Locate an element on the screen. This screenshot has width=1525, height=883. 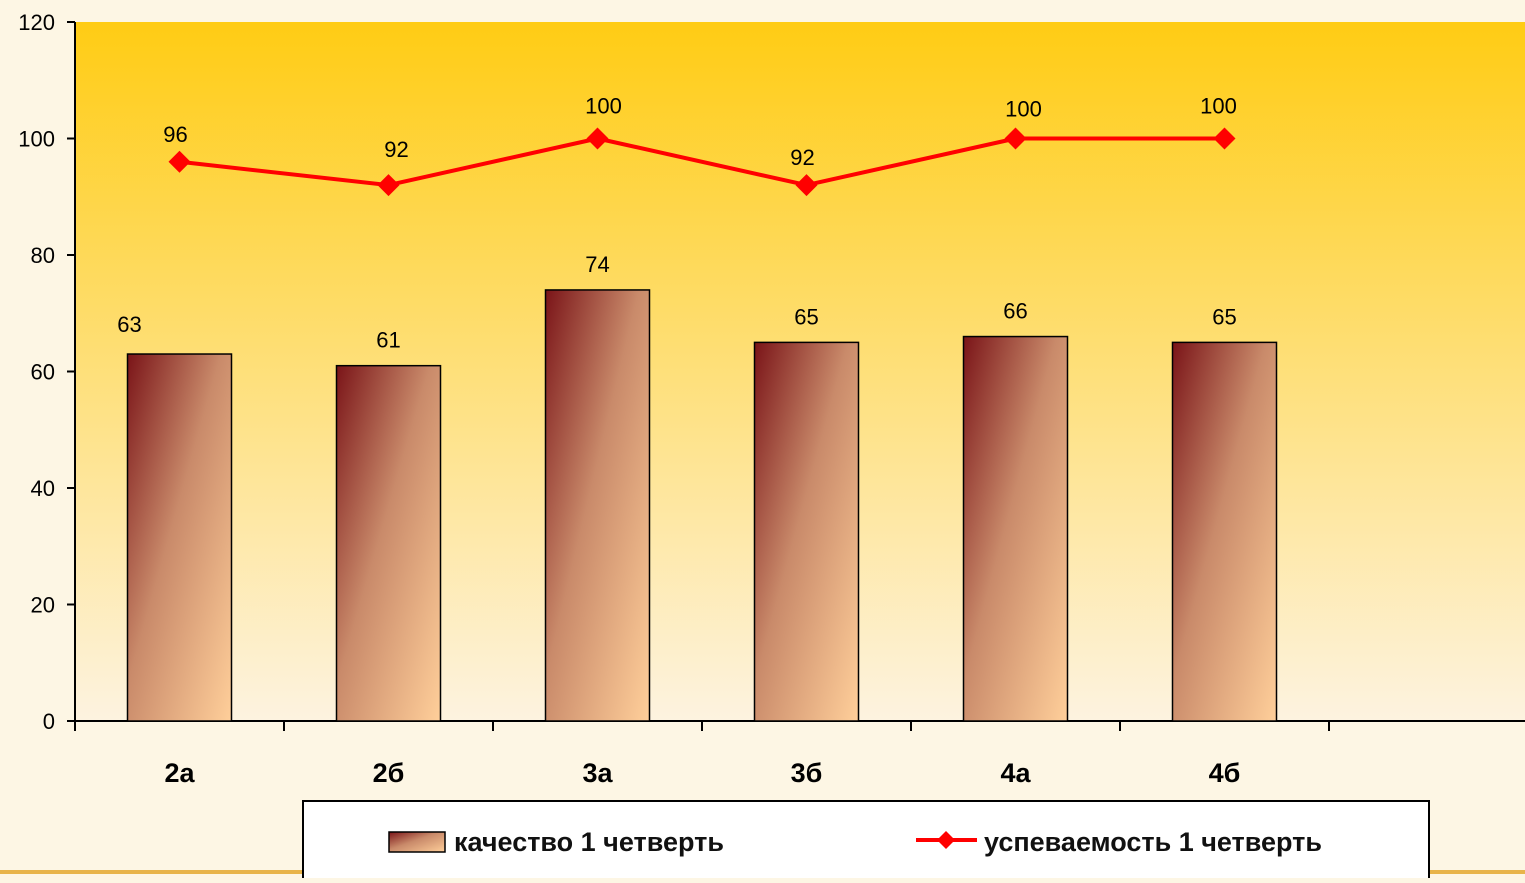
y-axis: 0 20 40 60 80 100 120 is located at coordinates (47, 372).